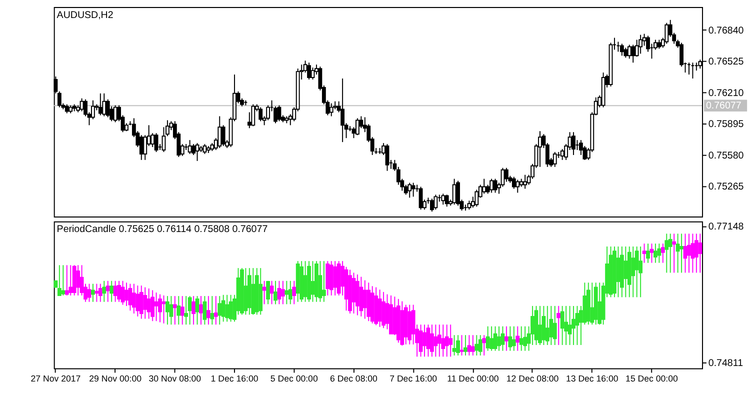  What do you see at coordinates (115, 379) in the screenshot?
I see `x-tick-label: 29 Nov 00:00` at bounding box center [115, 379].